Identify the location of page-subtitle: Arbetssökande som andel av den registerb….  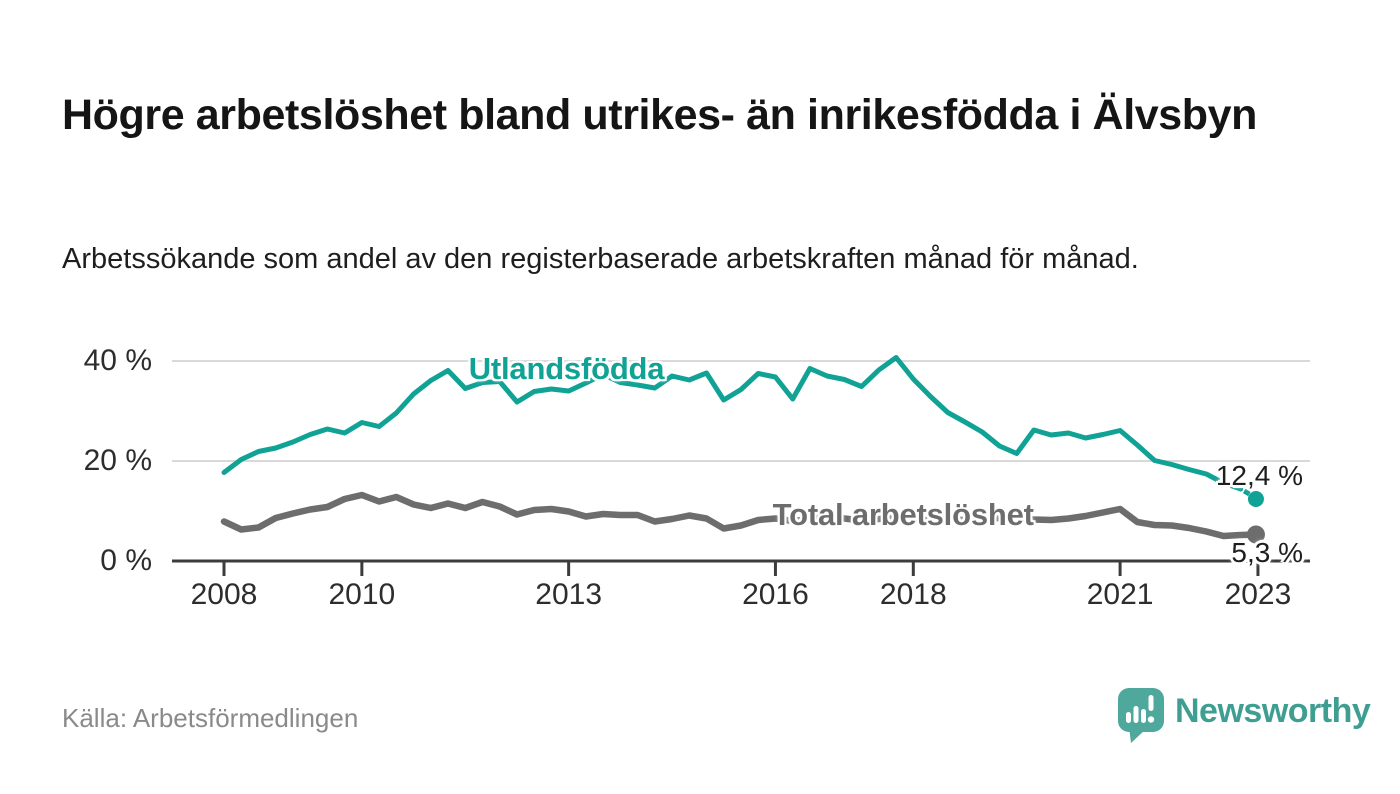
(600, 259).